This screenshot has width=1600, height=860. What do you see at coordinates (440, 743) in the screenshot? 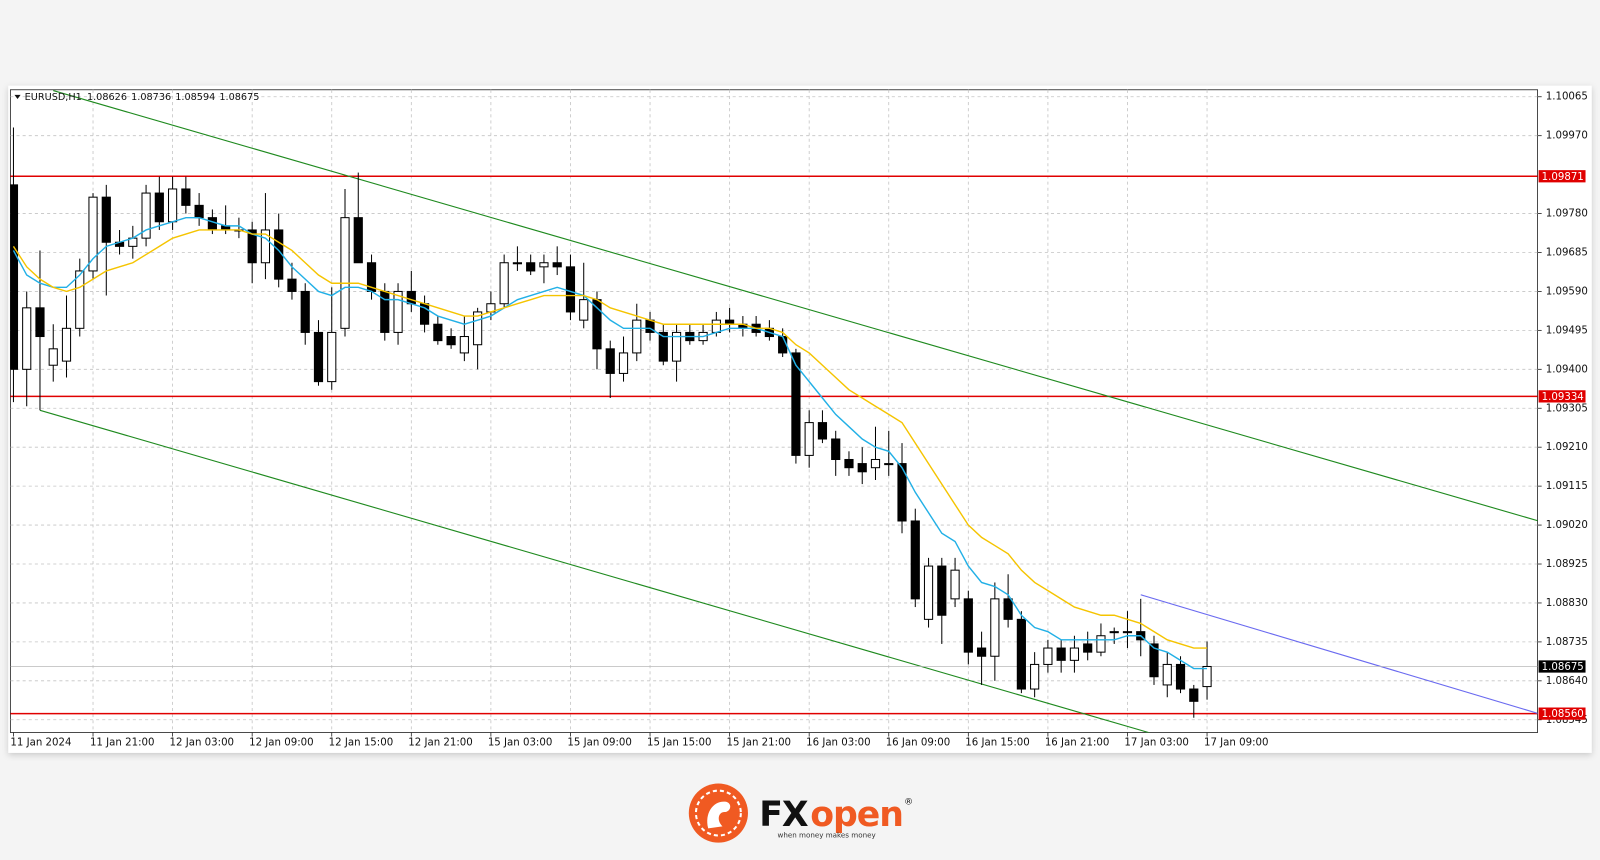
I see `x-tick-label: 12 Jan 21:00` at bounding box center [440, 743].